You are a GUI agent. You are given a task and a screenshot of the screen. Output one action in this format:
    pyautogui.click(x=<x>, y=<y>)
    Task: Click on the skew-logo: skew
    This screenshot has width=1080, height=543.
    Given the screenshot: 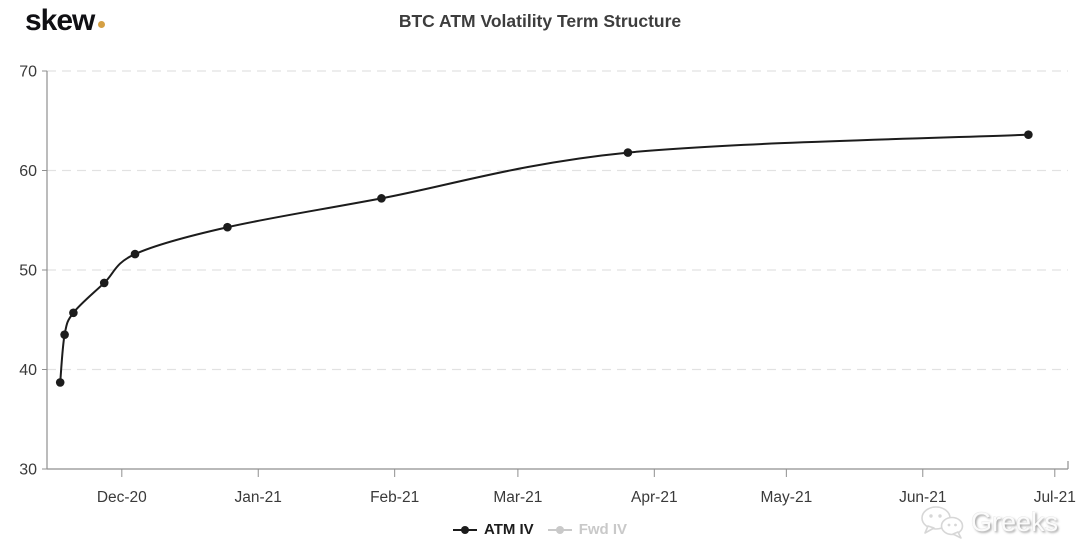 What is the action you would take?
    pyautogui.click(x=65, y=21)
    